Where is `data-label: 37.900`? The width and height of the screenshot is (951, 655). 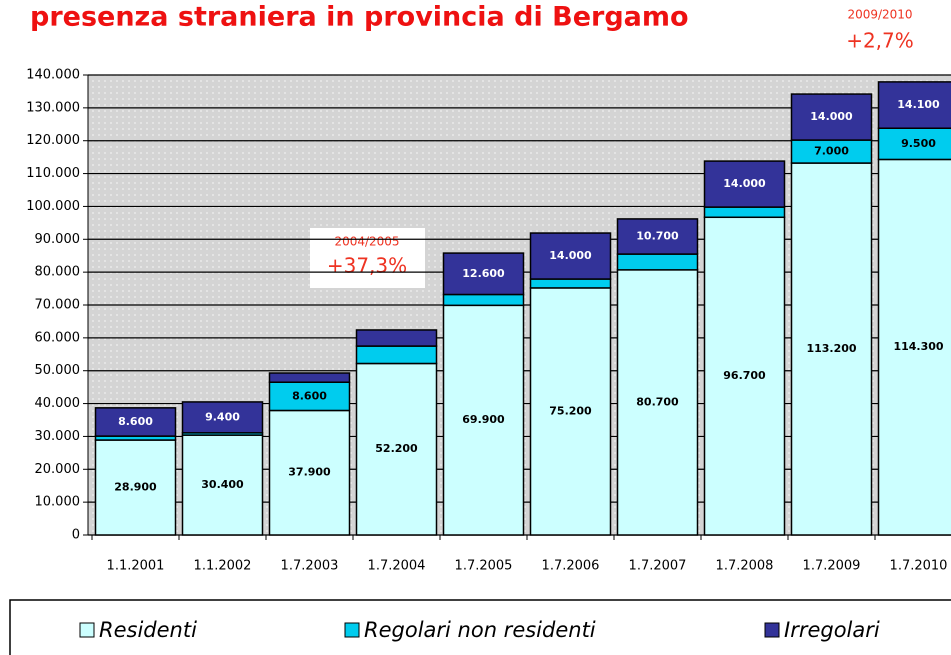
data-label: 37.900 is located at coordinates (309, 472).